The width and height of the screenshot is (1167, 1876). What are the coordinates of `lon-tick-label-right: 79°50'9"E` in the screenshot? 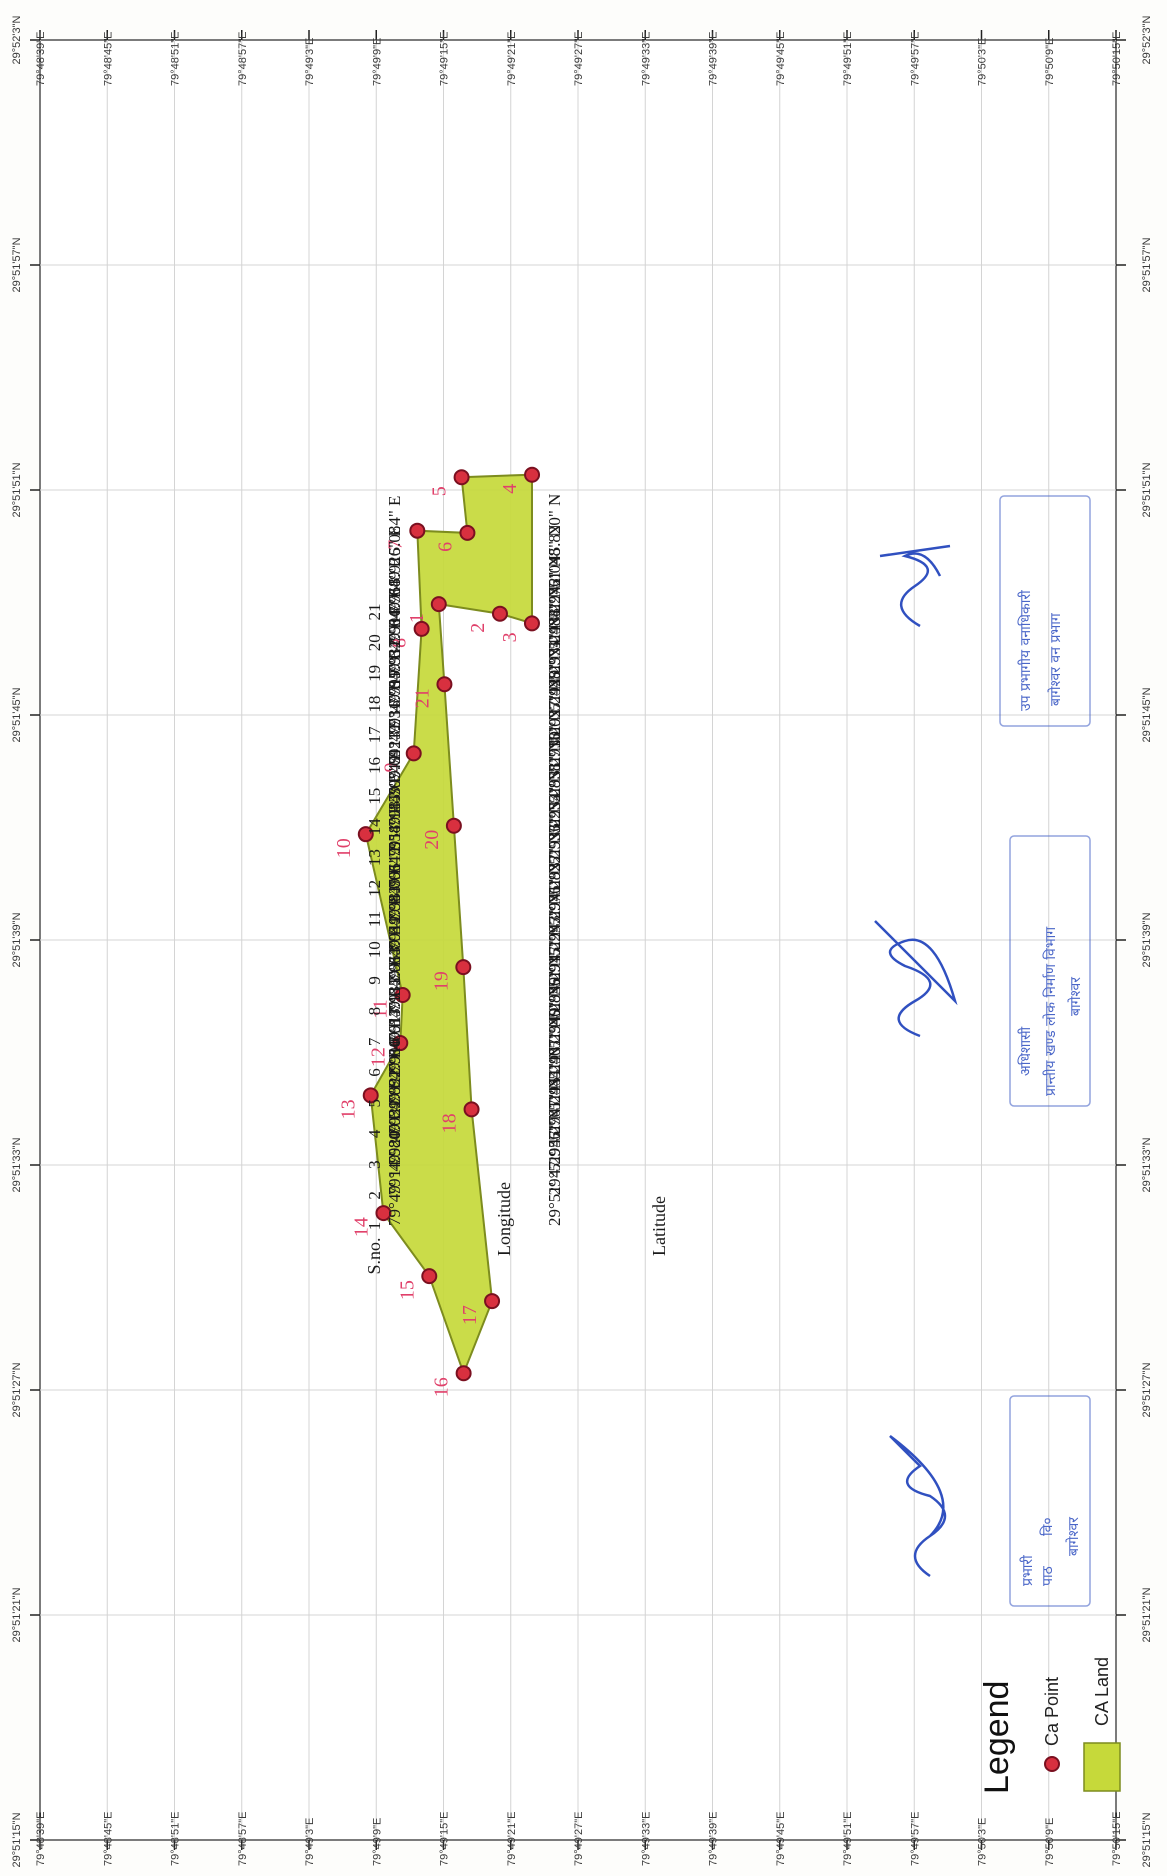 It's located at (1050, 62).